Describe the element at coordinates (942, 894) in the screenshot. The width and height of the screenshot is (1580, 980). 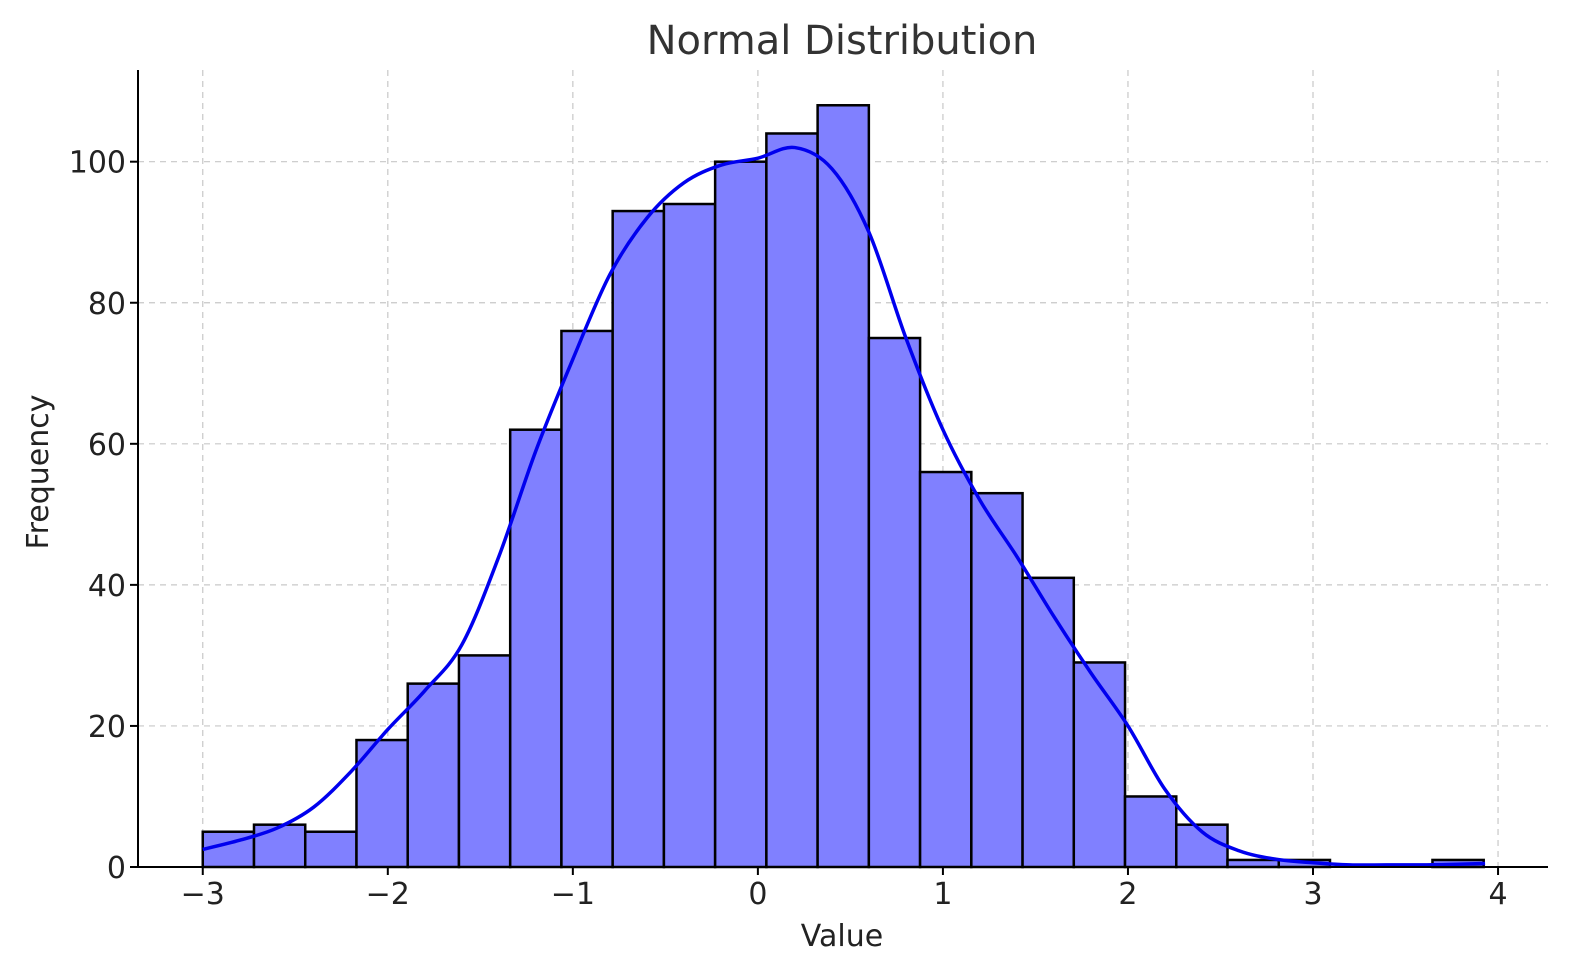
I see `x-tick-label: 1` at that location.